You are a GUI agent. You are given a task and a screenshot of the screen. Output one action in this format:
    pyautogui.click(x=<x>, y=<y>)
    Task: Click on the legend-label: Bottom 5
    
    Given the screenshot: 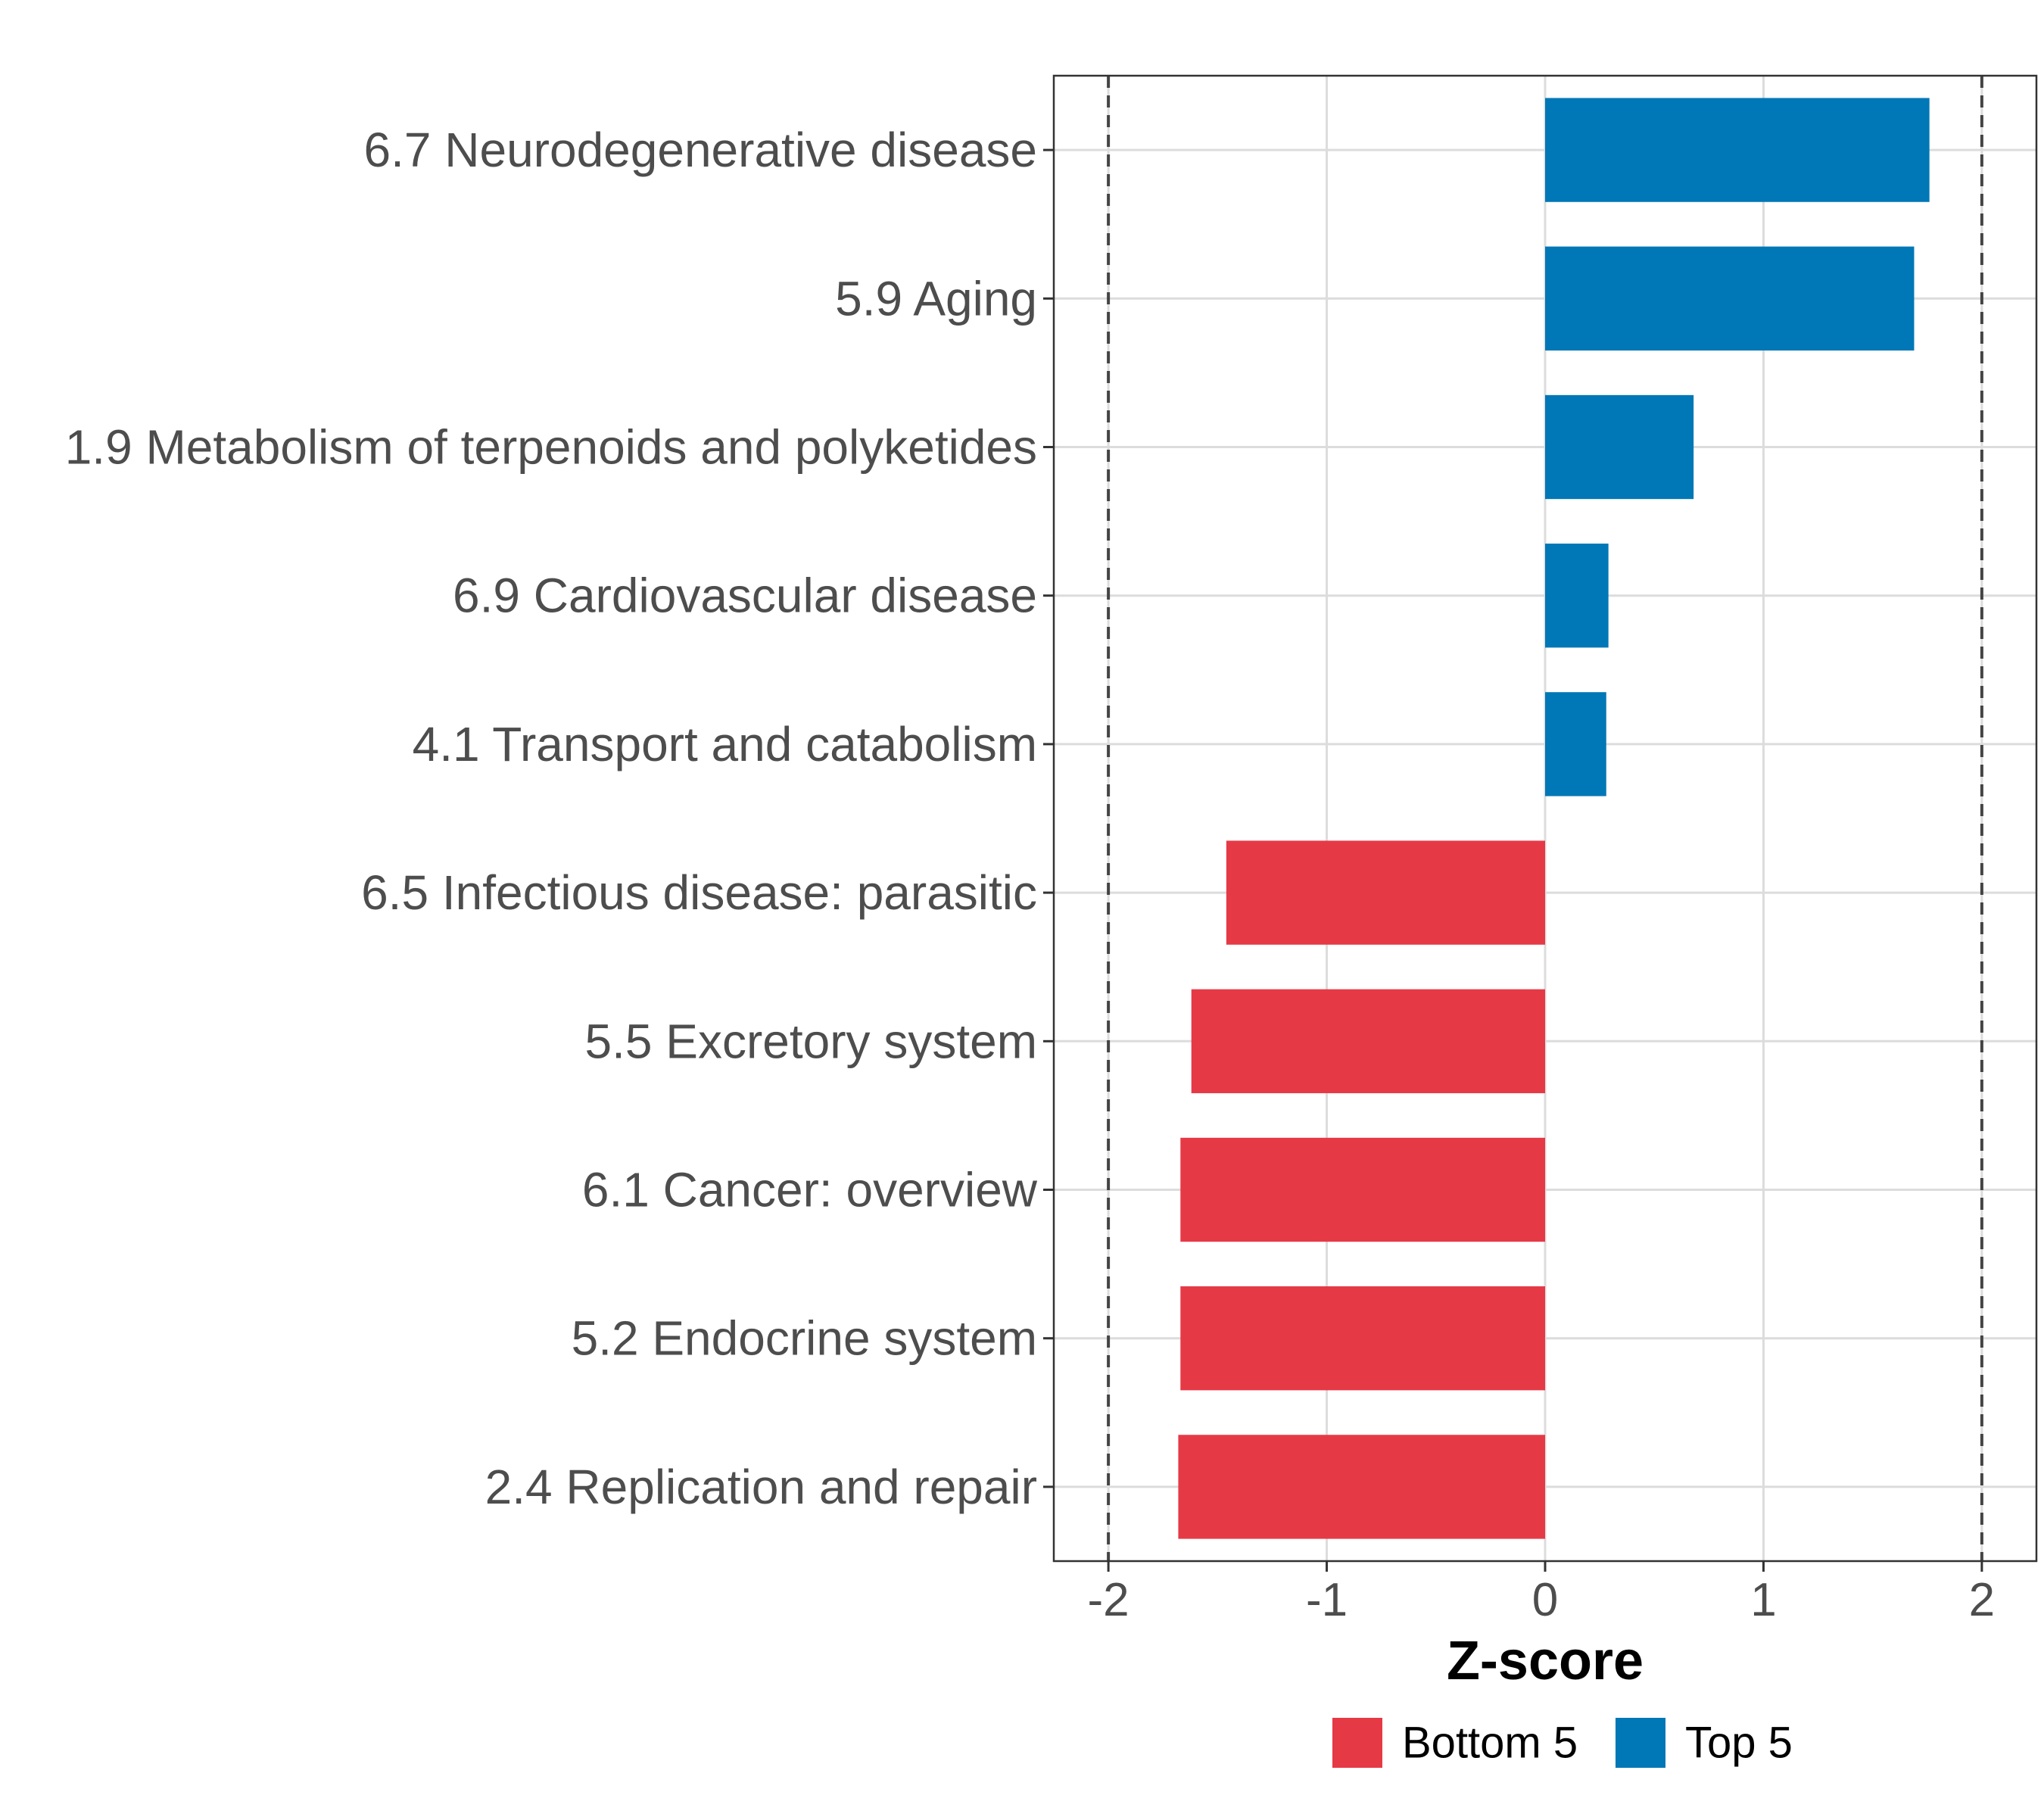 What is the action you would take?
    pyautogui.click(x=1490, y=1744)
    